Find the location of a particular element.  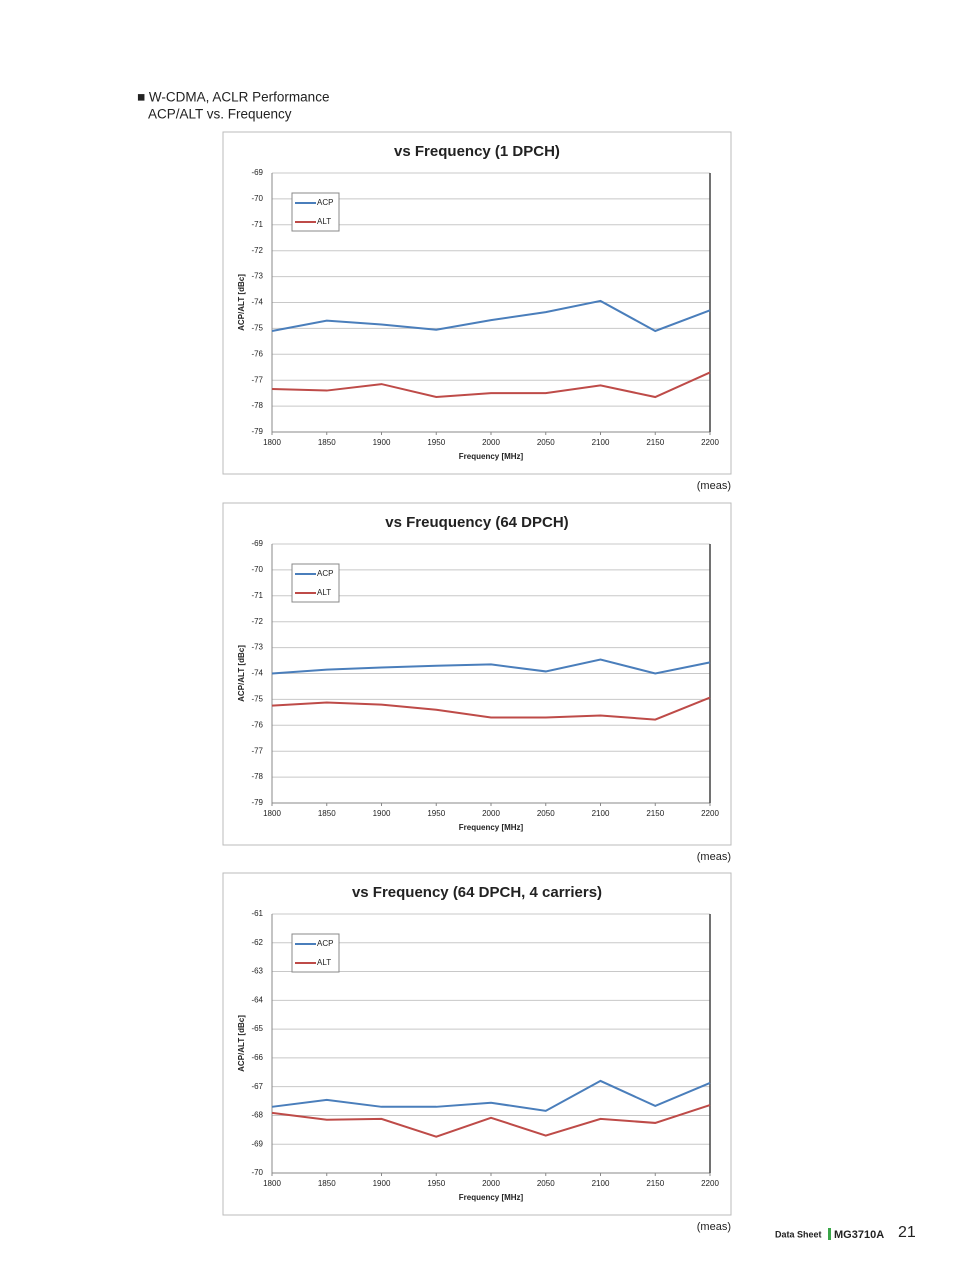

y-tick-label: -63 is located at coordinates (257, 971).